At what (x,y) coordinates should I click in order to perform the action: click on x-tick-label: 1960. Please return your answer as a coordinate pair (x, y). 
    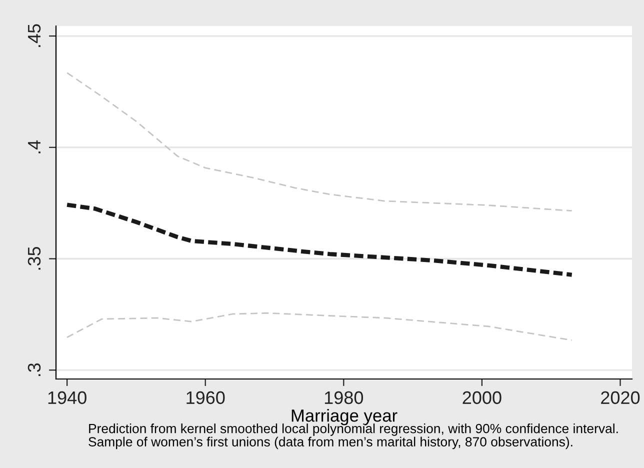
    Looking at the image, I should click on (205, 397).